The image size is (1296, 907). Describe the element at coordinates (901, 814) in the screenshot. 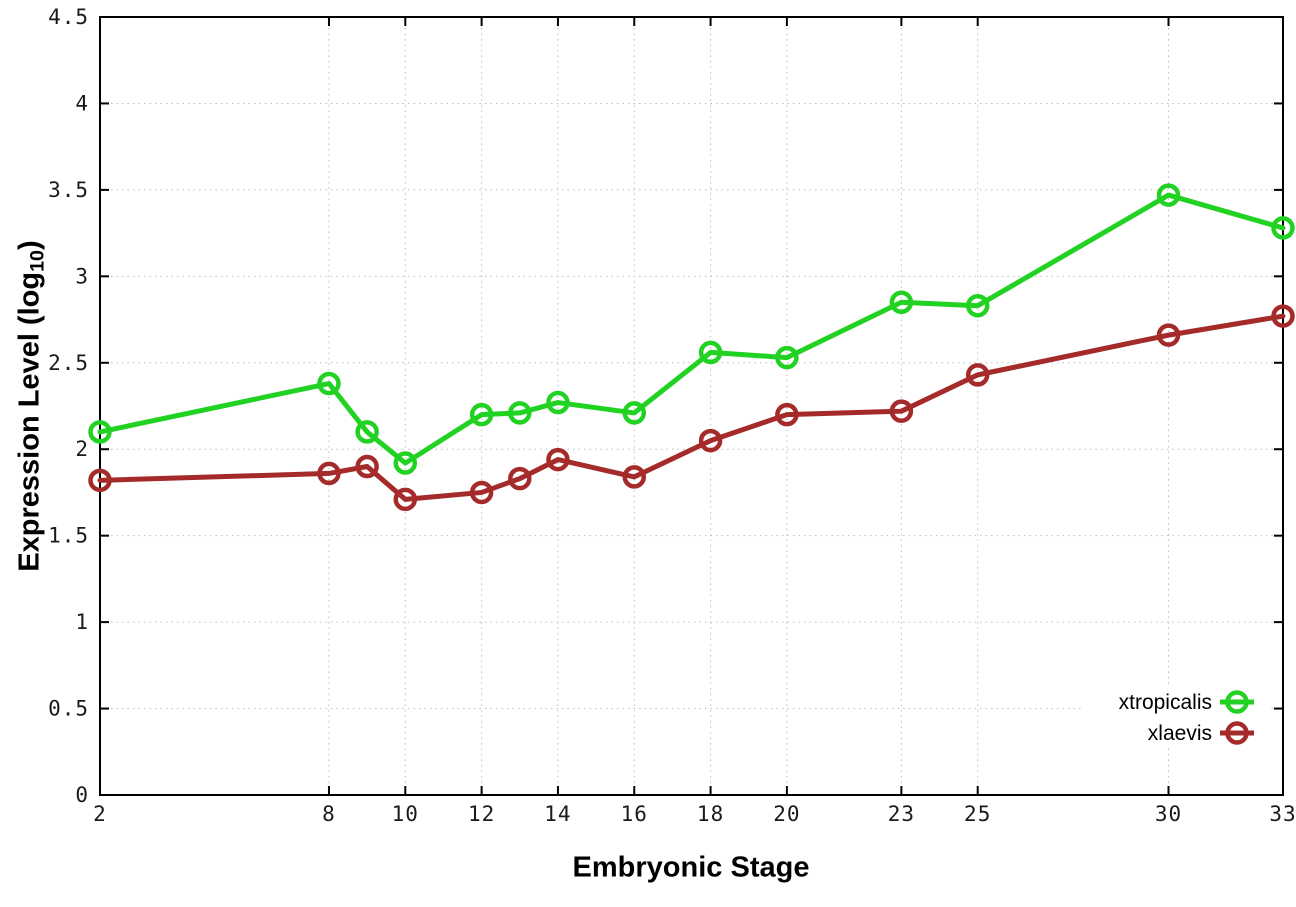

I see `x-tick-label: 23` at that location.